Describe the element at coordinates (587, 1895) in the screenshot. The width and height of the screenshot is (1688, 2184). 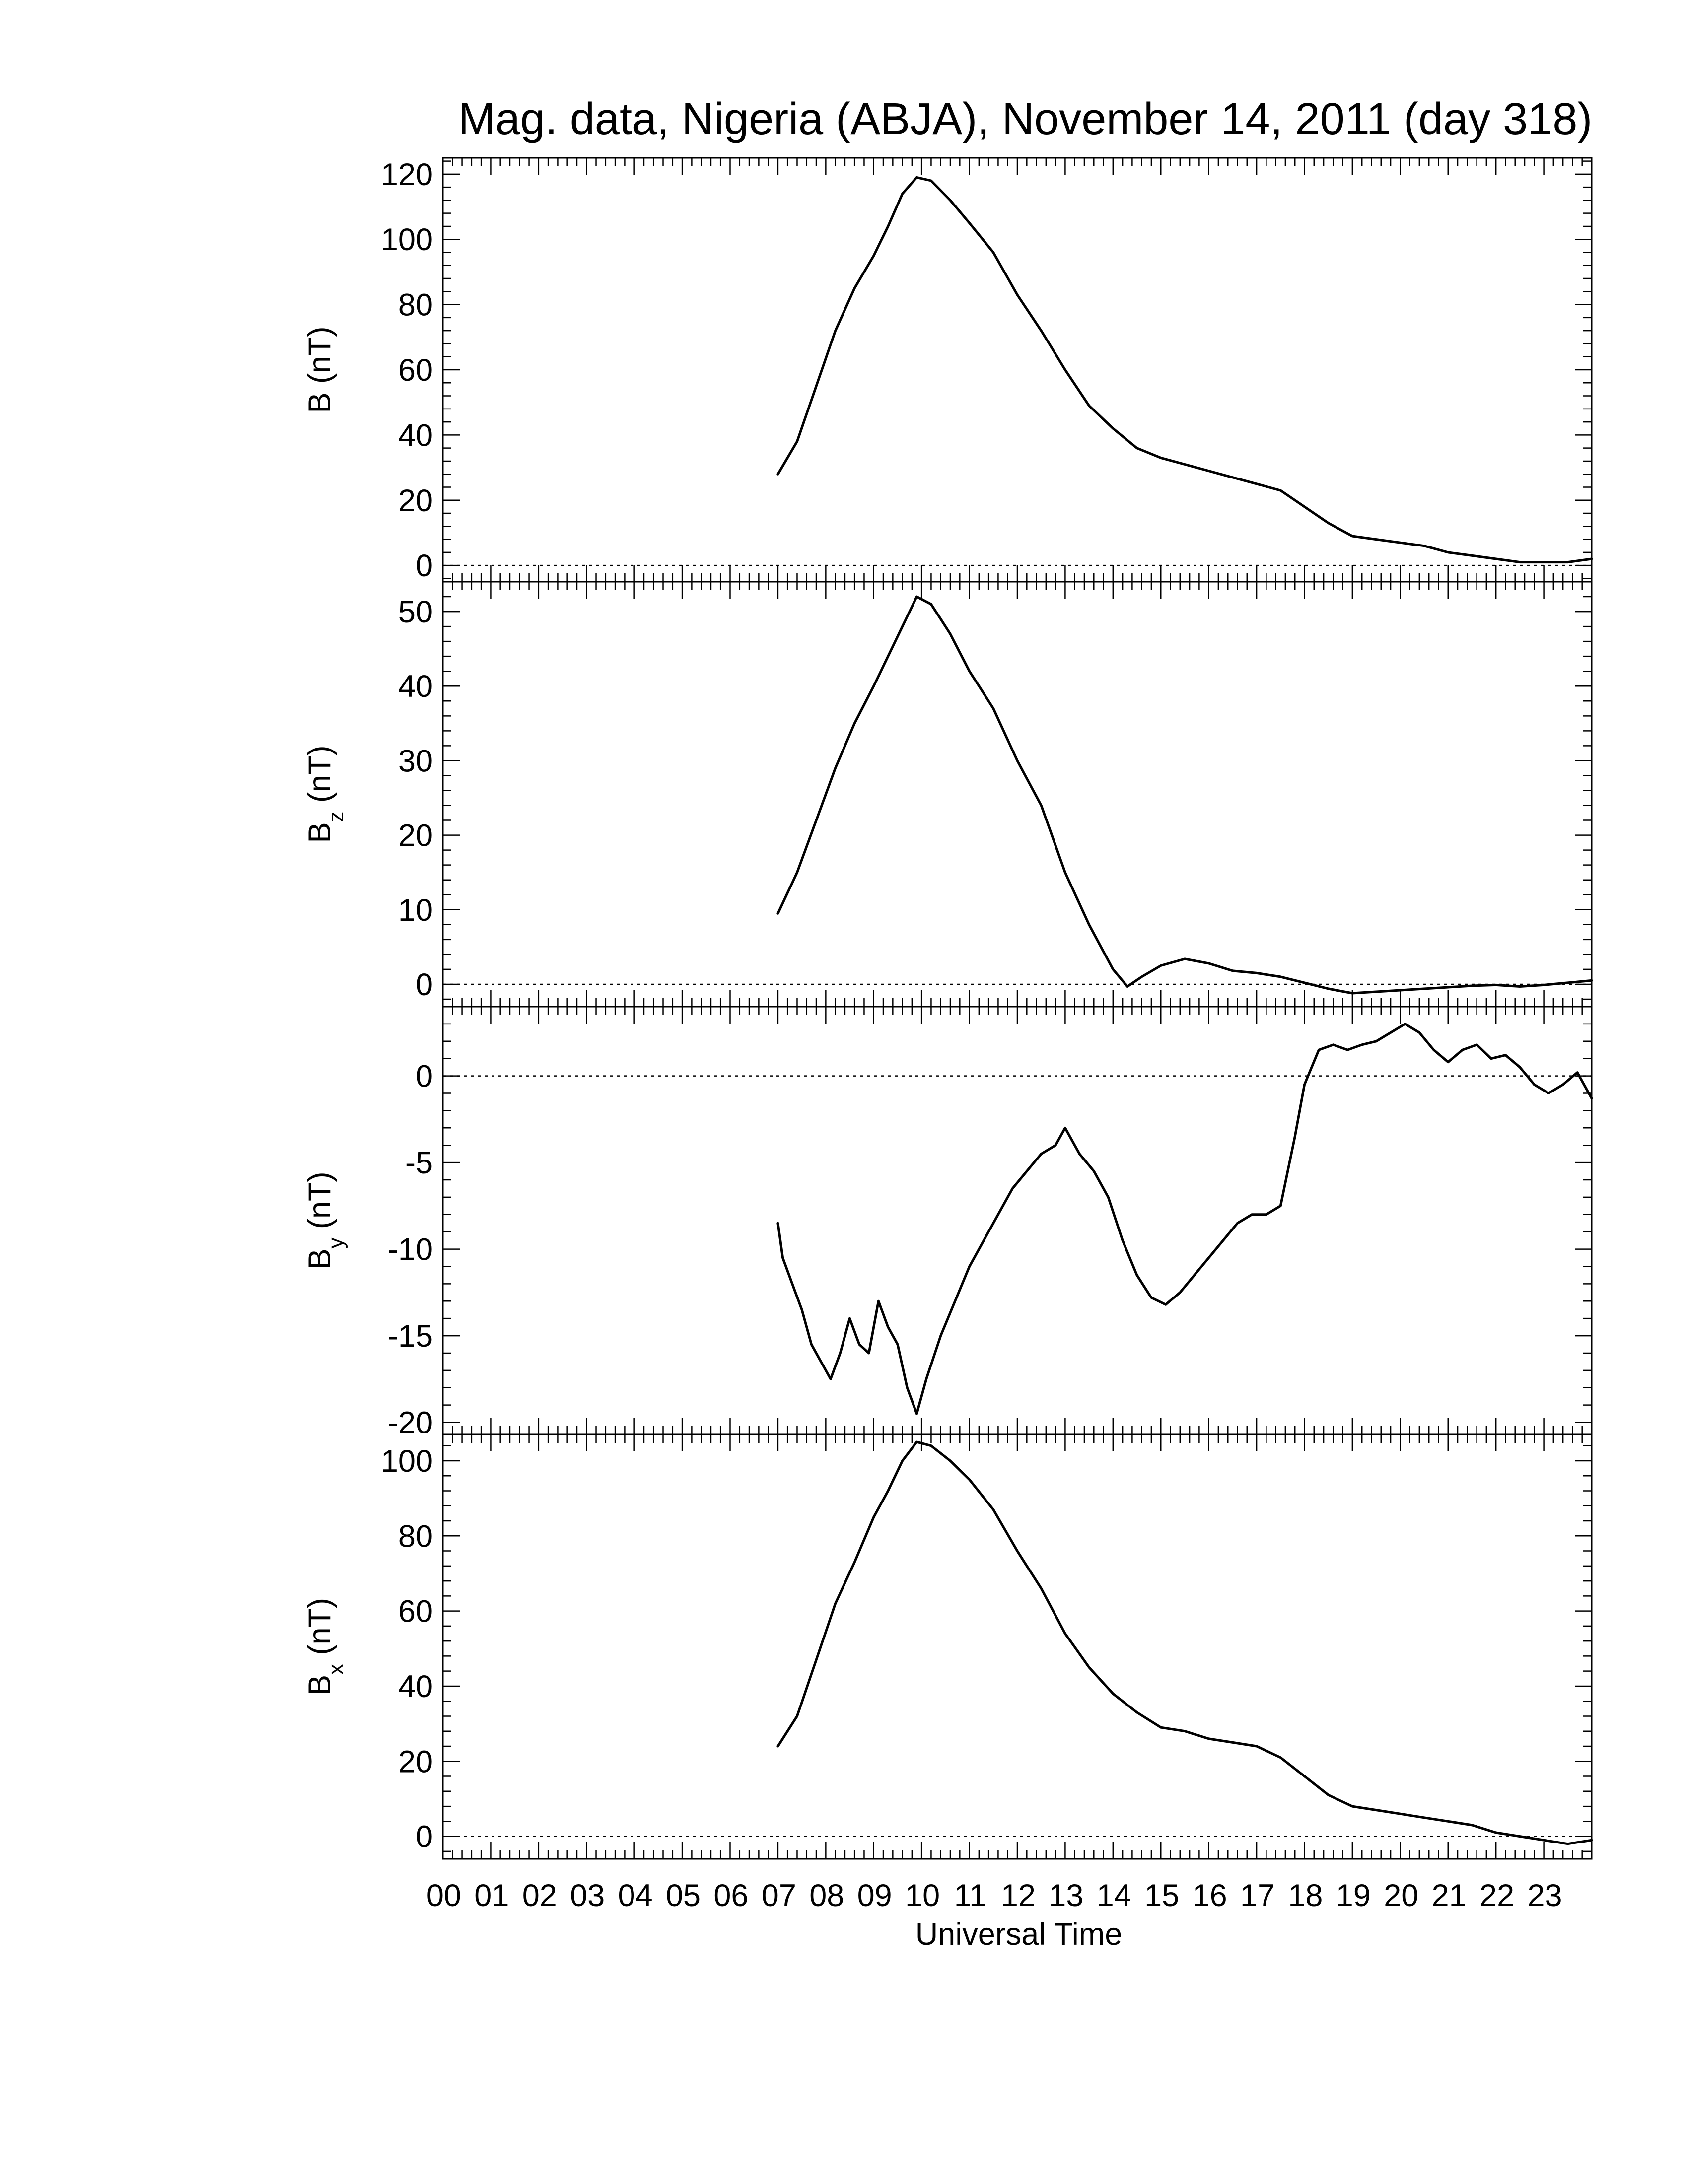
I see `x-tick-label: 03` at that location.